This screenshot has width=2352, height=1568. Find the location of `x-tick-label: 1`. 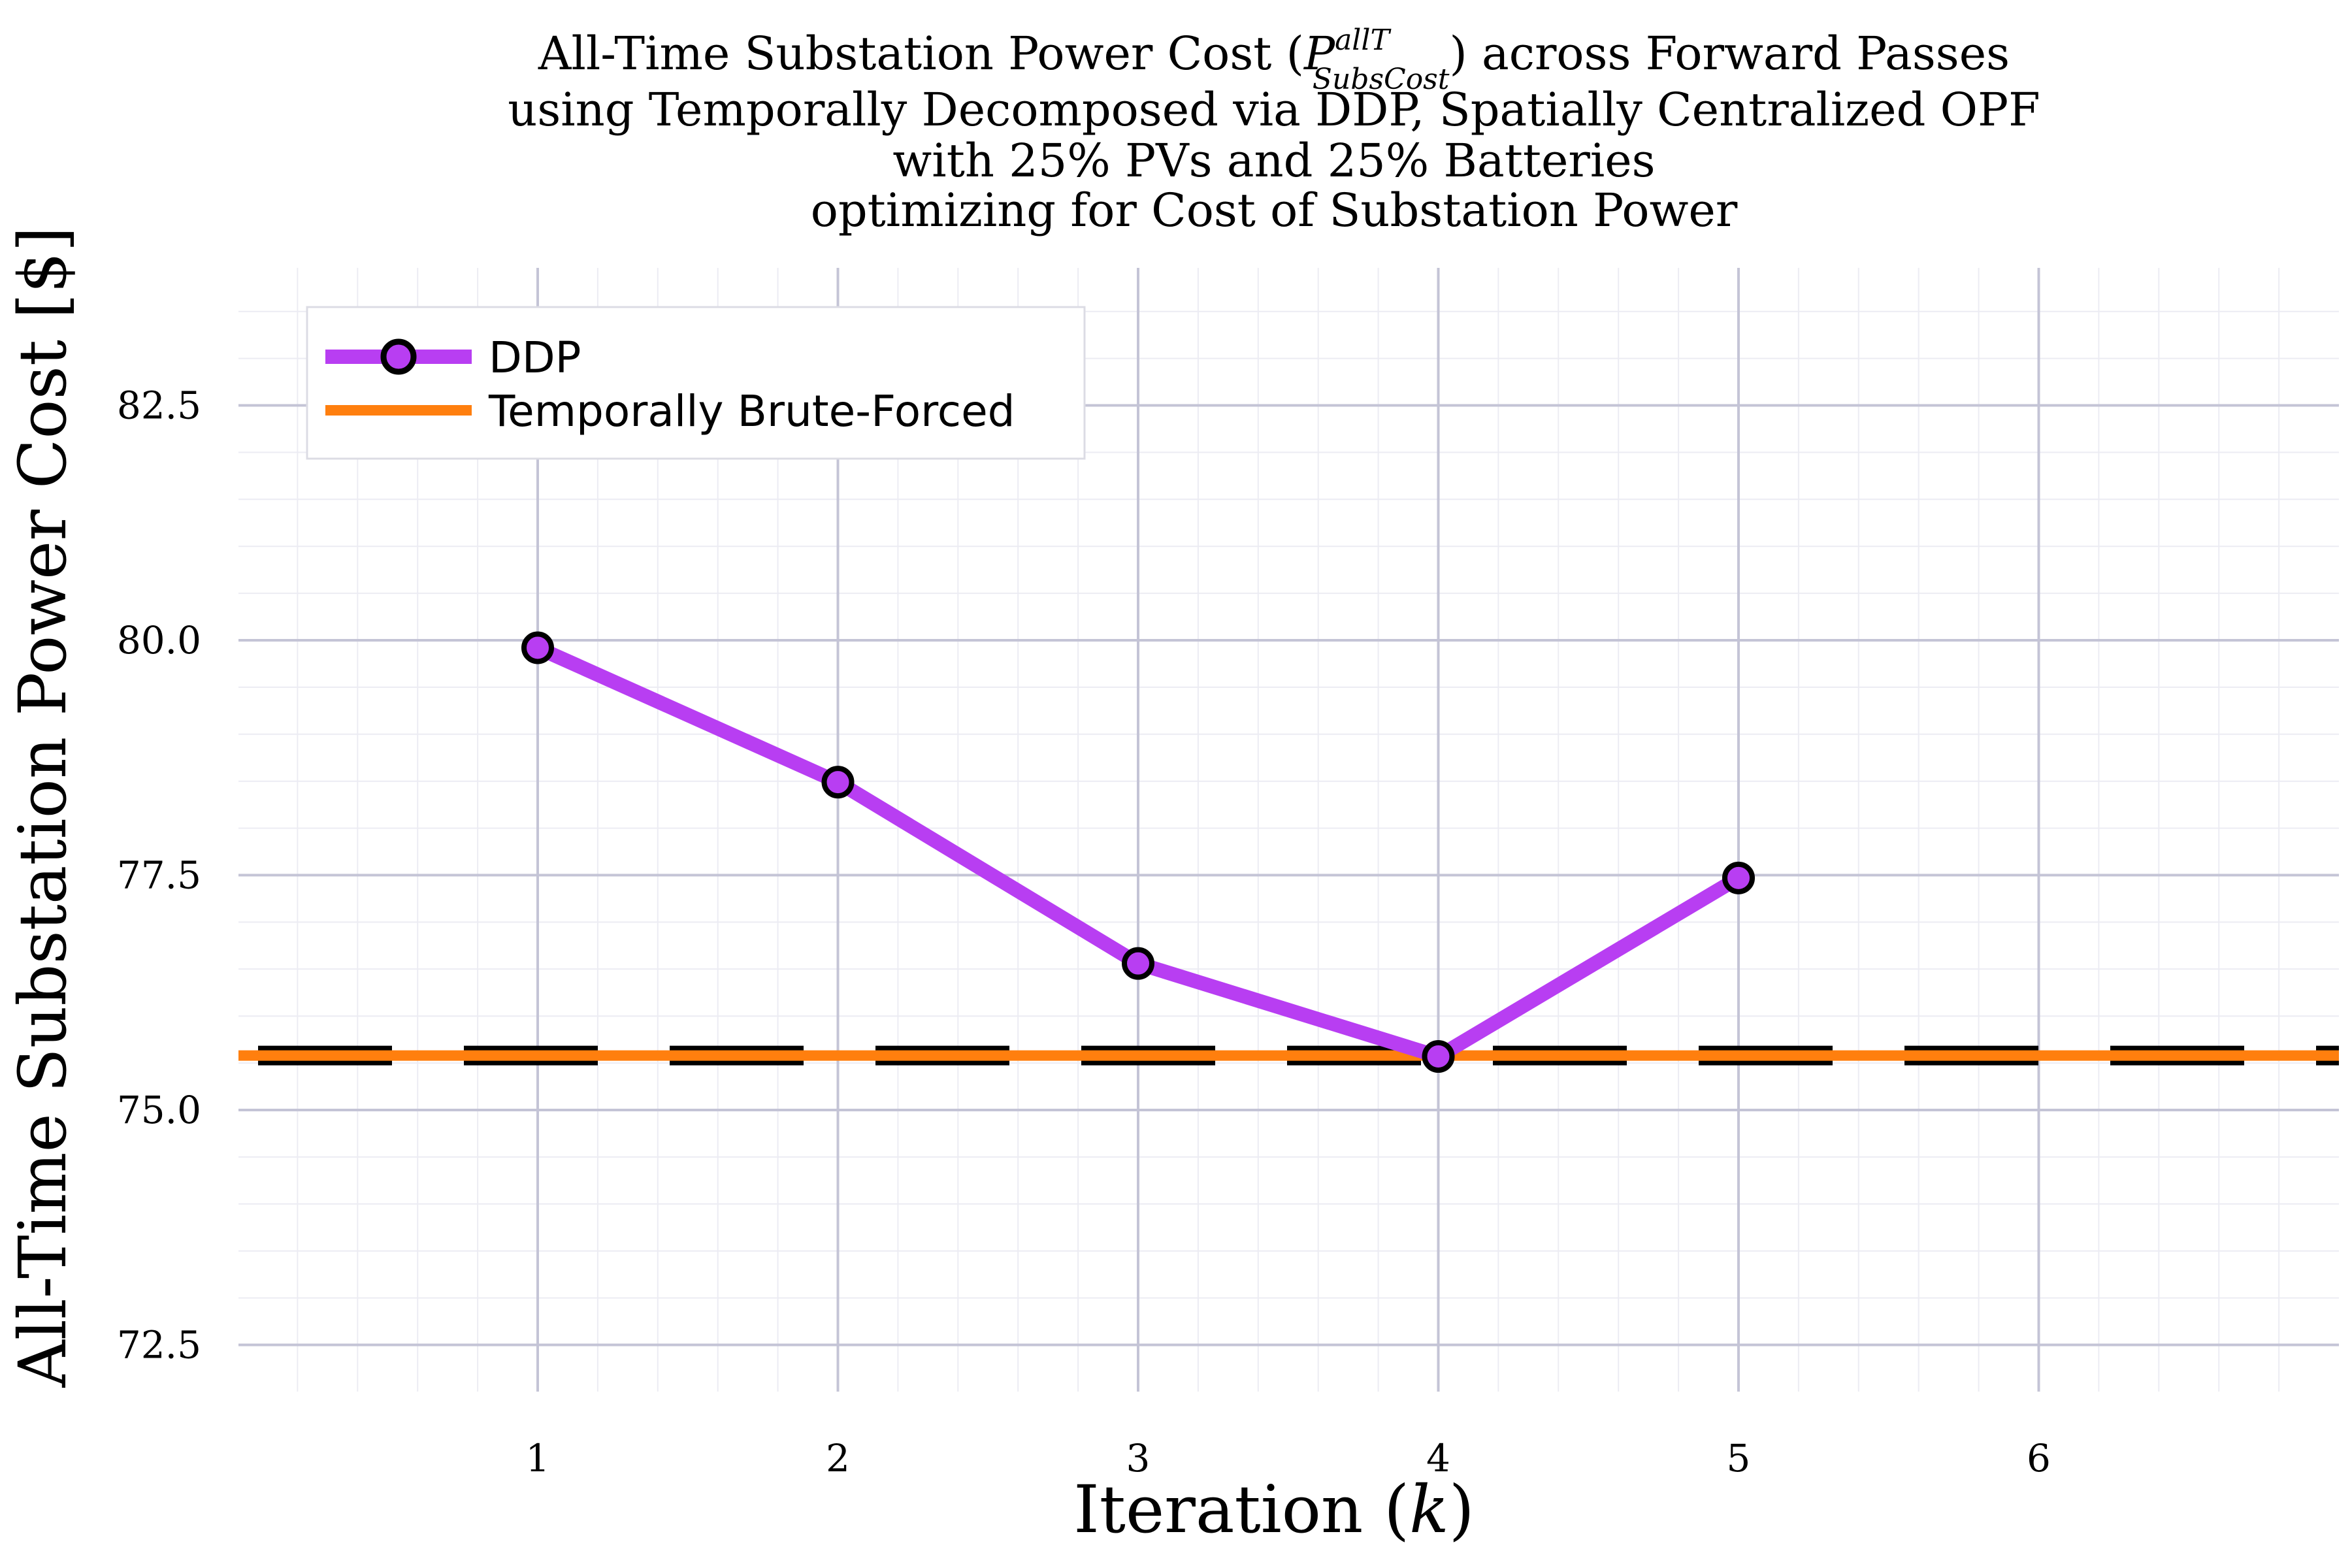

x-tick-label: 1 is located at coordinates (538, 1458).